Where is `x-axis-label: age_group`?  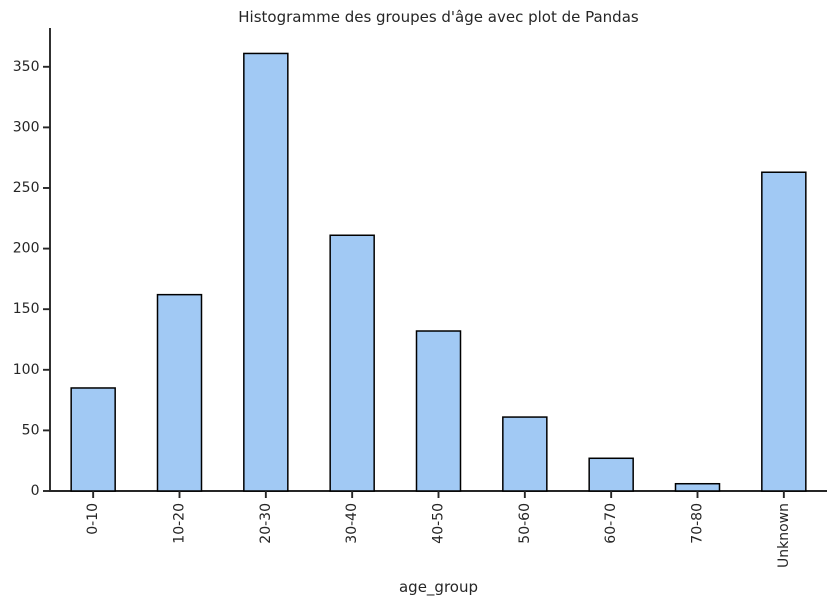 x-axis-label: age_group is located at coordinates (438, 587).